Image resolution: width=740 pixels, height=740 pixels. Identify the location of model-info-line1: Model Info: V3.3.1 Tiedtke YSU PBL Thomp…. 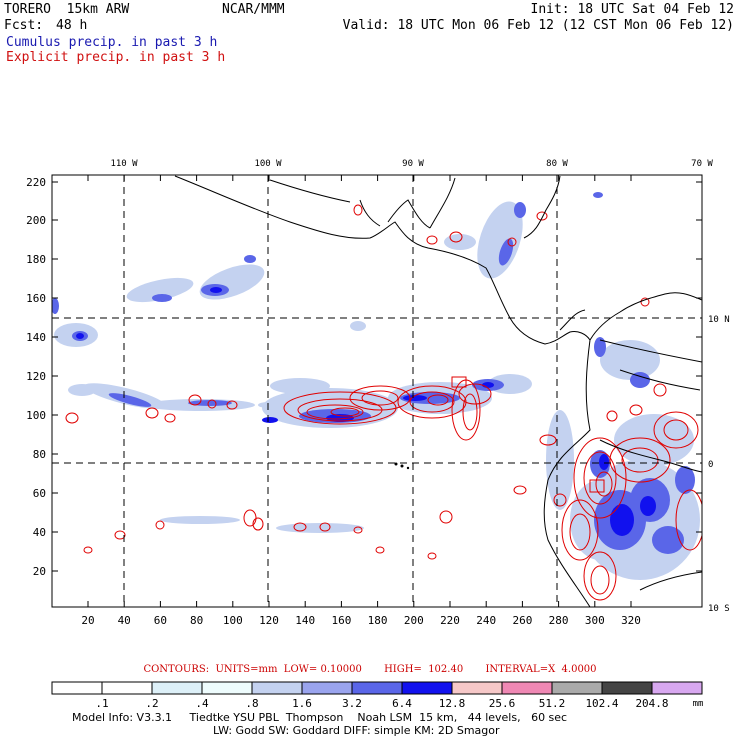
(320, 717).